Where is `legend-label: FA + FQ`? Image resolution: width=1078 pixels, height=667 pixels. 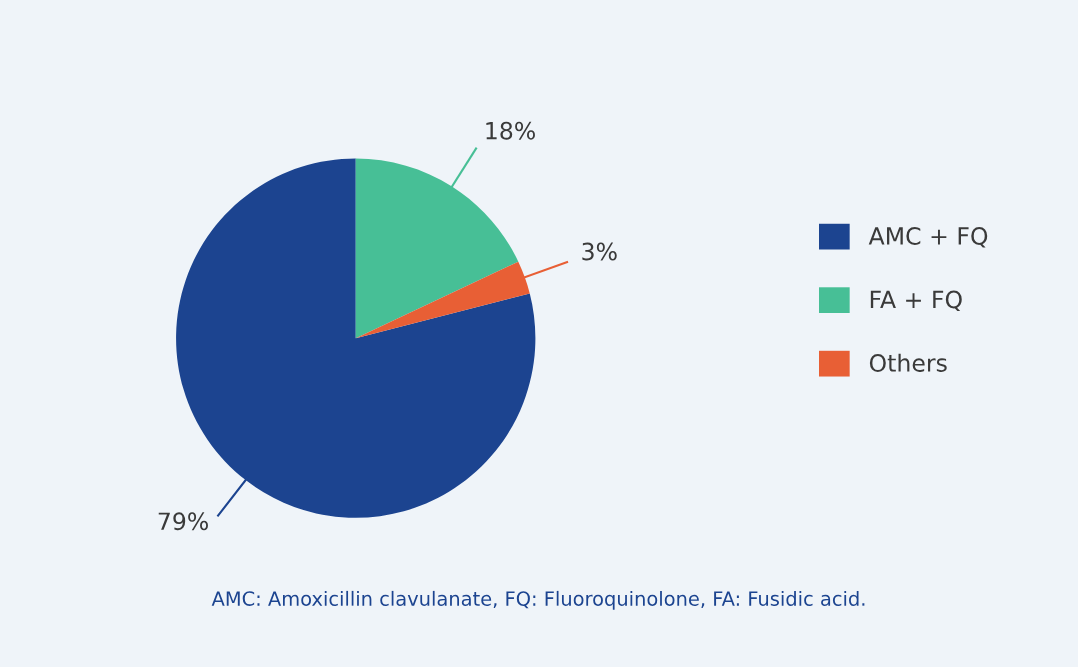
legend-label: FA + FQ is located at coordinates (916, 301).